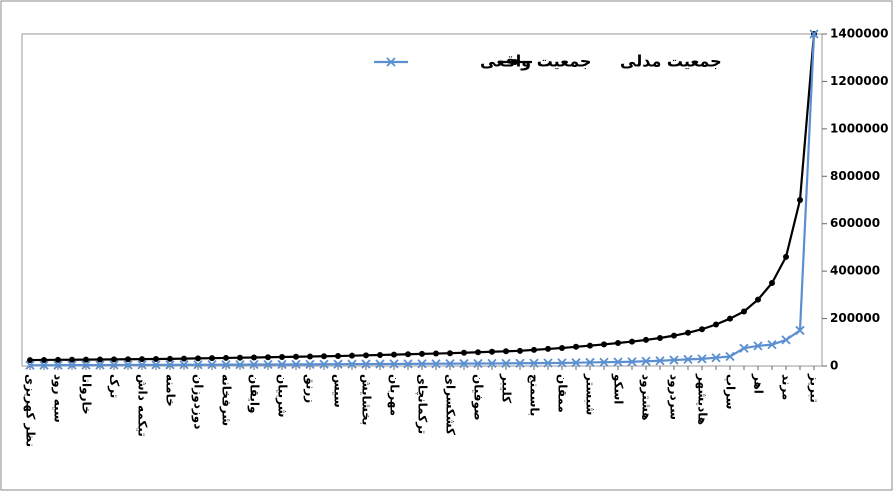 This screenshot has height=495, width=893. I want to click on x-tick-label: ترک, so click(115, 386).